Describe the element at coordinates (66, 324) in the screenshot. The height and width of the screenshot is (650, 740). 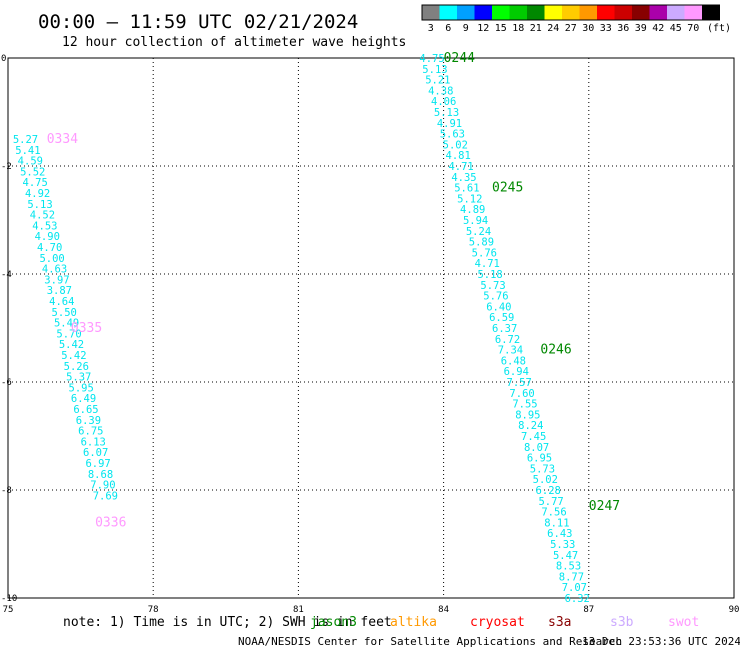
I see `wave-height-point: 5.49` at that location.